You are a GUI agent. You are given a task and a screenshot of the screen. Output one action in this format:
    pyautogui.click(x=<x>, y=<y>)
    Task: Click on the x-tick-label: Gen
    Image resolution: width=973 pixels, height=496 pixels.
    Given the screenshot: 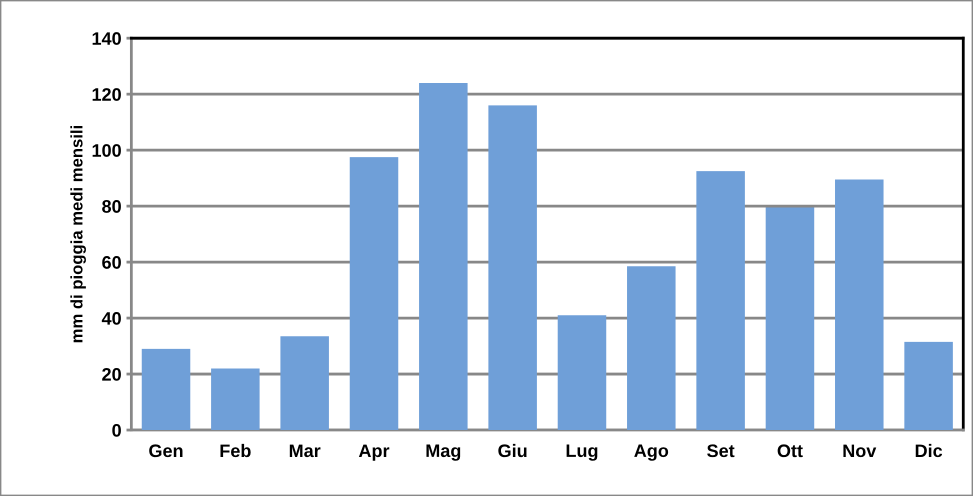 What is the action you would take?
    pyautogui.click(x=165, y=451)
    